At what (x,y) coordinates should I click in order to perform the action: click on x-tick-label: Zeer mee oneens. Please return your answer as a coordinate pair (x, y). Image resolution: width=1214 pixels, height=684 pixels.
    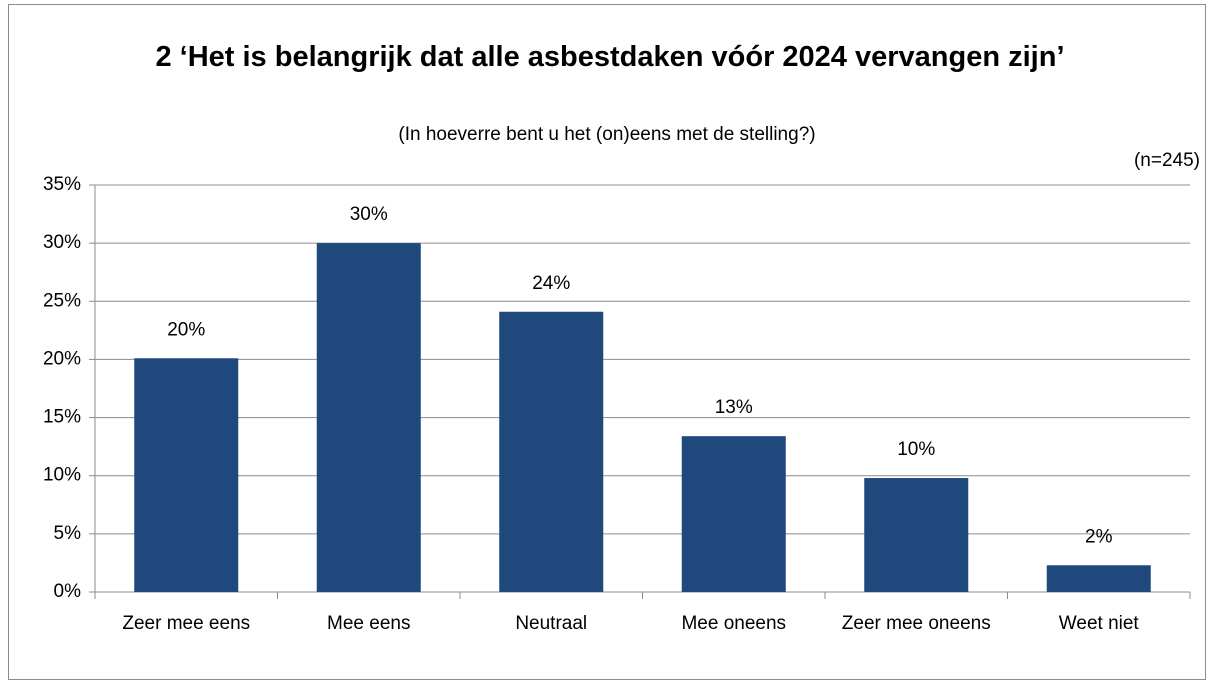
    Looking at the image, I should click on (916, 623).